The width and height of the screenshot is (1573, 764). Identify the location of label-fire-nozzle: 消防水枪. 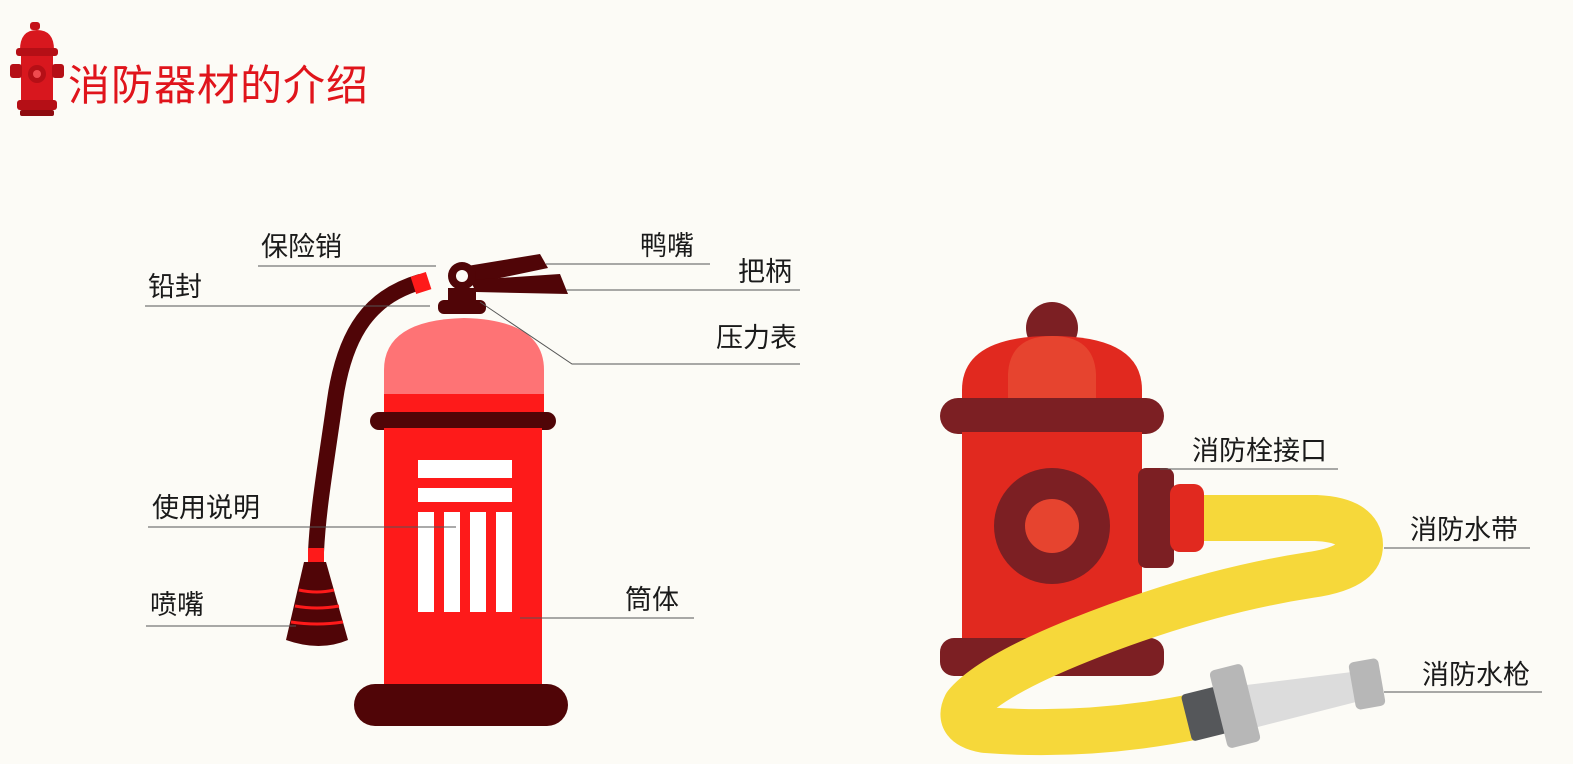
(1476, 675).